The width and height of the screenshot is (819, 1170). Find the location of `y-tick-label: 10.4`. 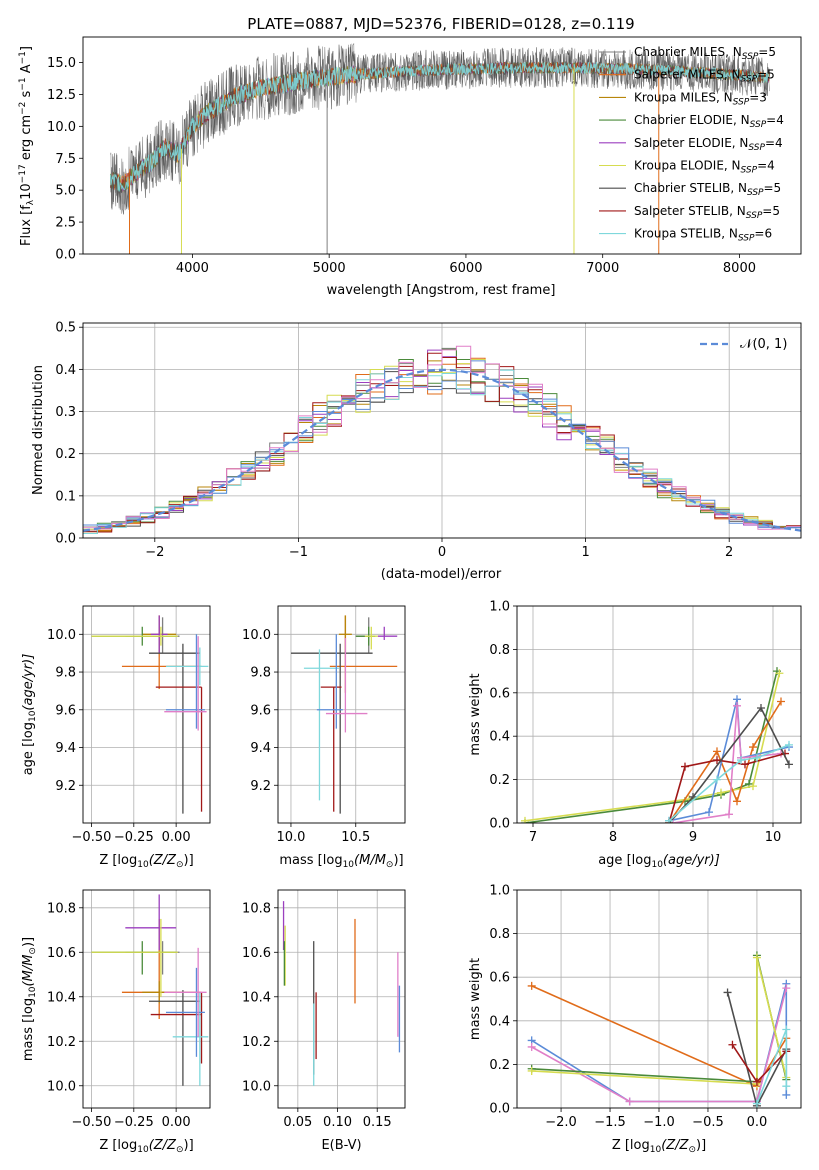

y-tick-label: 10.4 is located at coordinates (61, 997).